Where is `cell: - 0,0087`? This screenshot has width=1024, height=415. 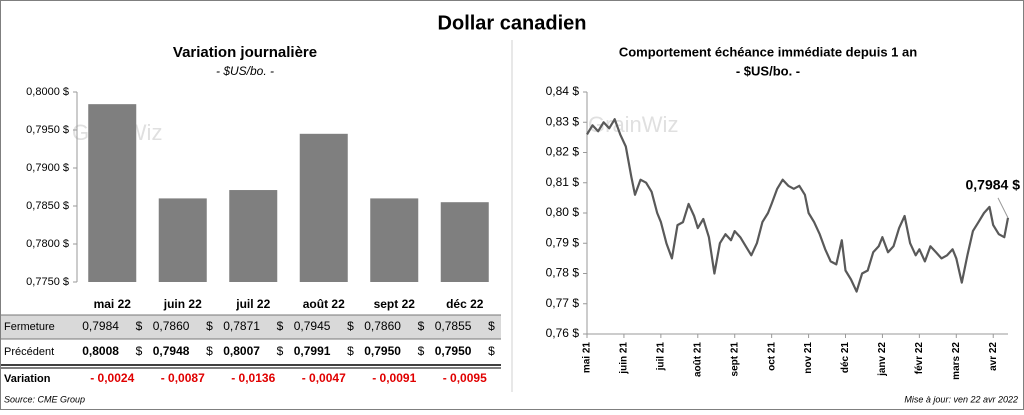 cell: - 0,0087 is located at coordinates (183, 378).